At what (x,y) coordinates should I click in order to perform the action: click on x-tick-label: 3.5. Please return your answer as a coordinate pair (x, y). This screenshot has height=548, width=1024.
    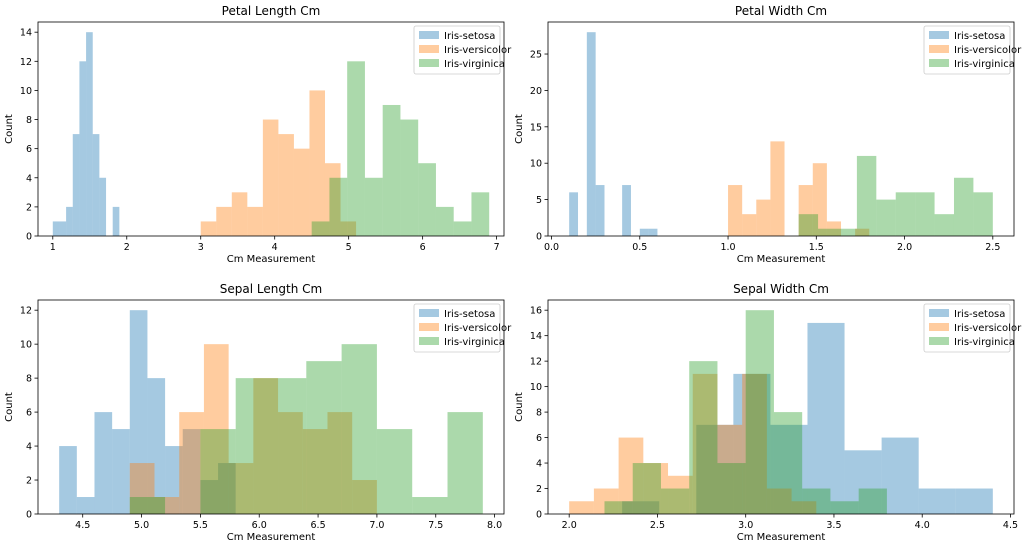
    Looking at the image, I should click on (833, 525).